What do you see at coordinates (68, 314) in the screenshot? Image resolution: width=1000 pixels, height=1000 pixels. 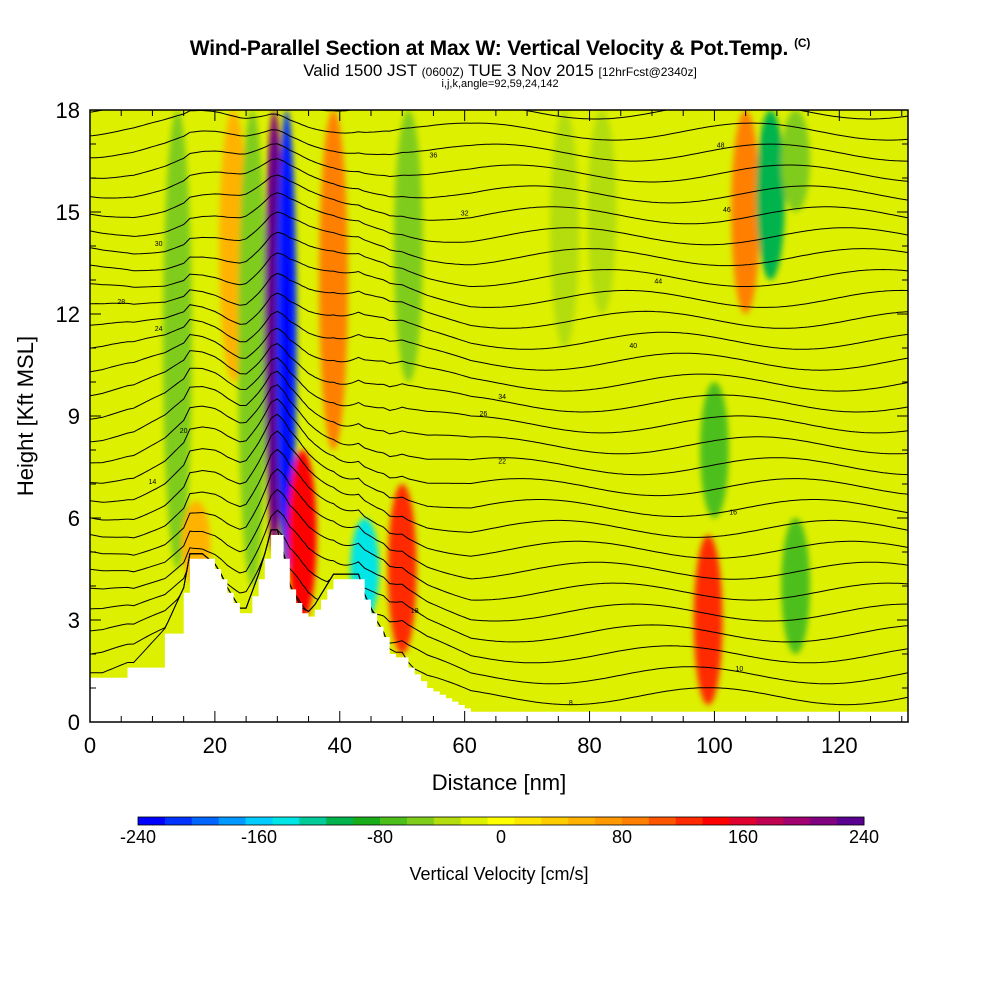 I see `y-tick-label: 12` at bounding box center [68, 314].